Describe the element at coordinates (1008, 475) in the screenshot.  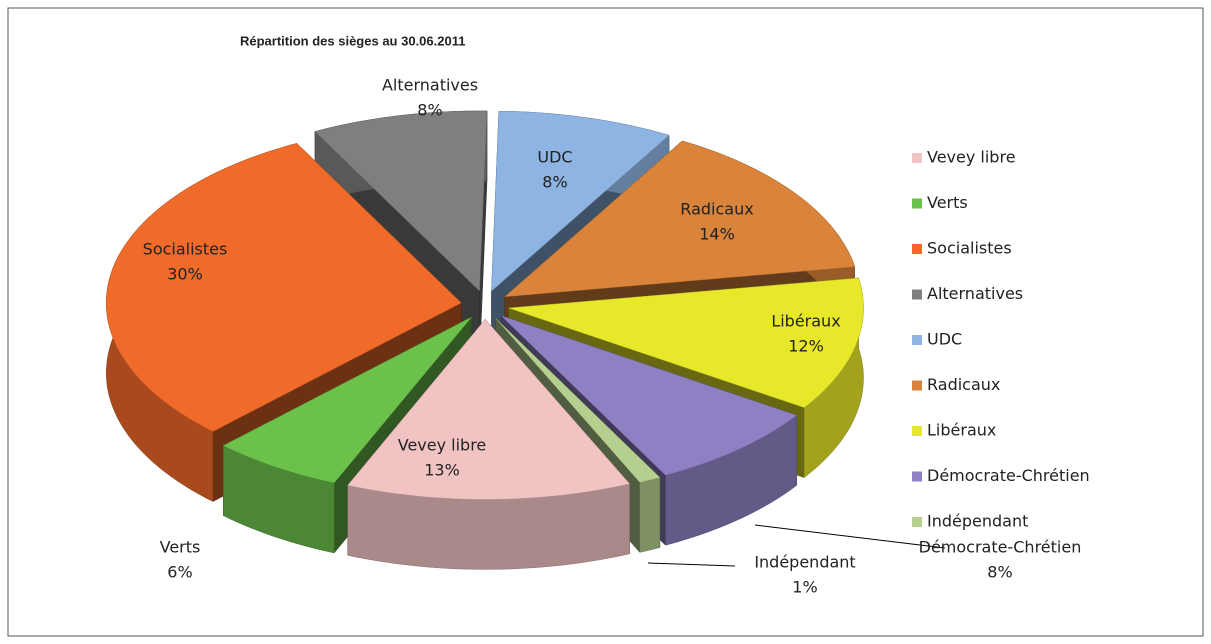
I see `legend-label: Démocrate-Chrétien` at that location.